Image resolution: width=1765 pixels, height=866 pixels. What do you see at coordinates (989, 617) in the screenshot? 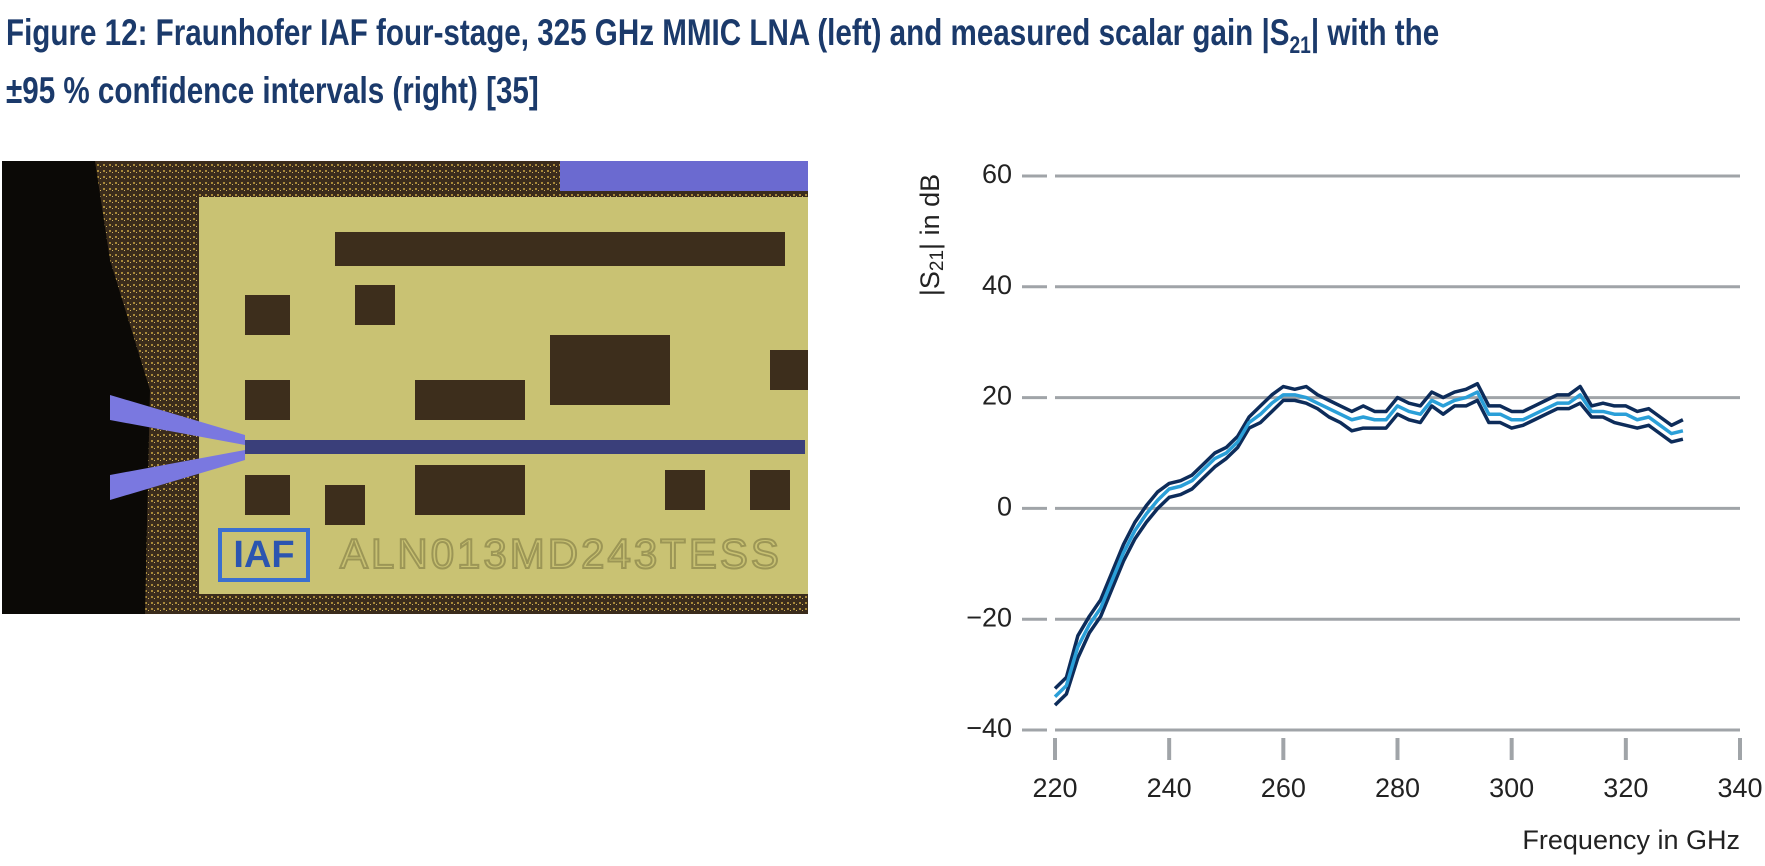
I see `y-tick-label: −20` at bounding box center [989, 617].